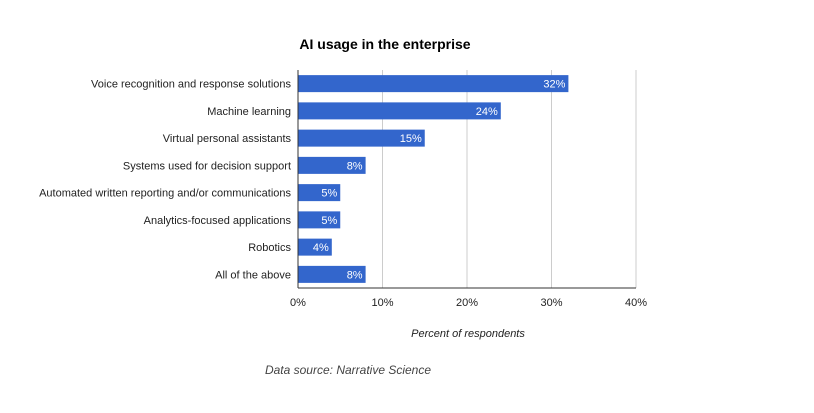  I want to click on bar-data-label: 32%, so click(554, 85).